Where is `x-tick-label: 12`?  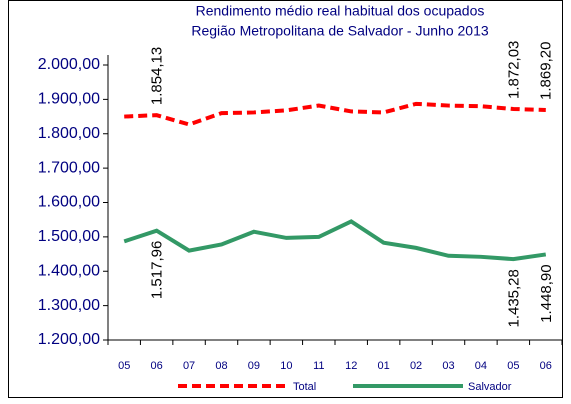 x-tick-label: 12 is located at coordinates (351, 366).